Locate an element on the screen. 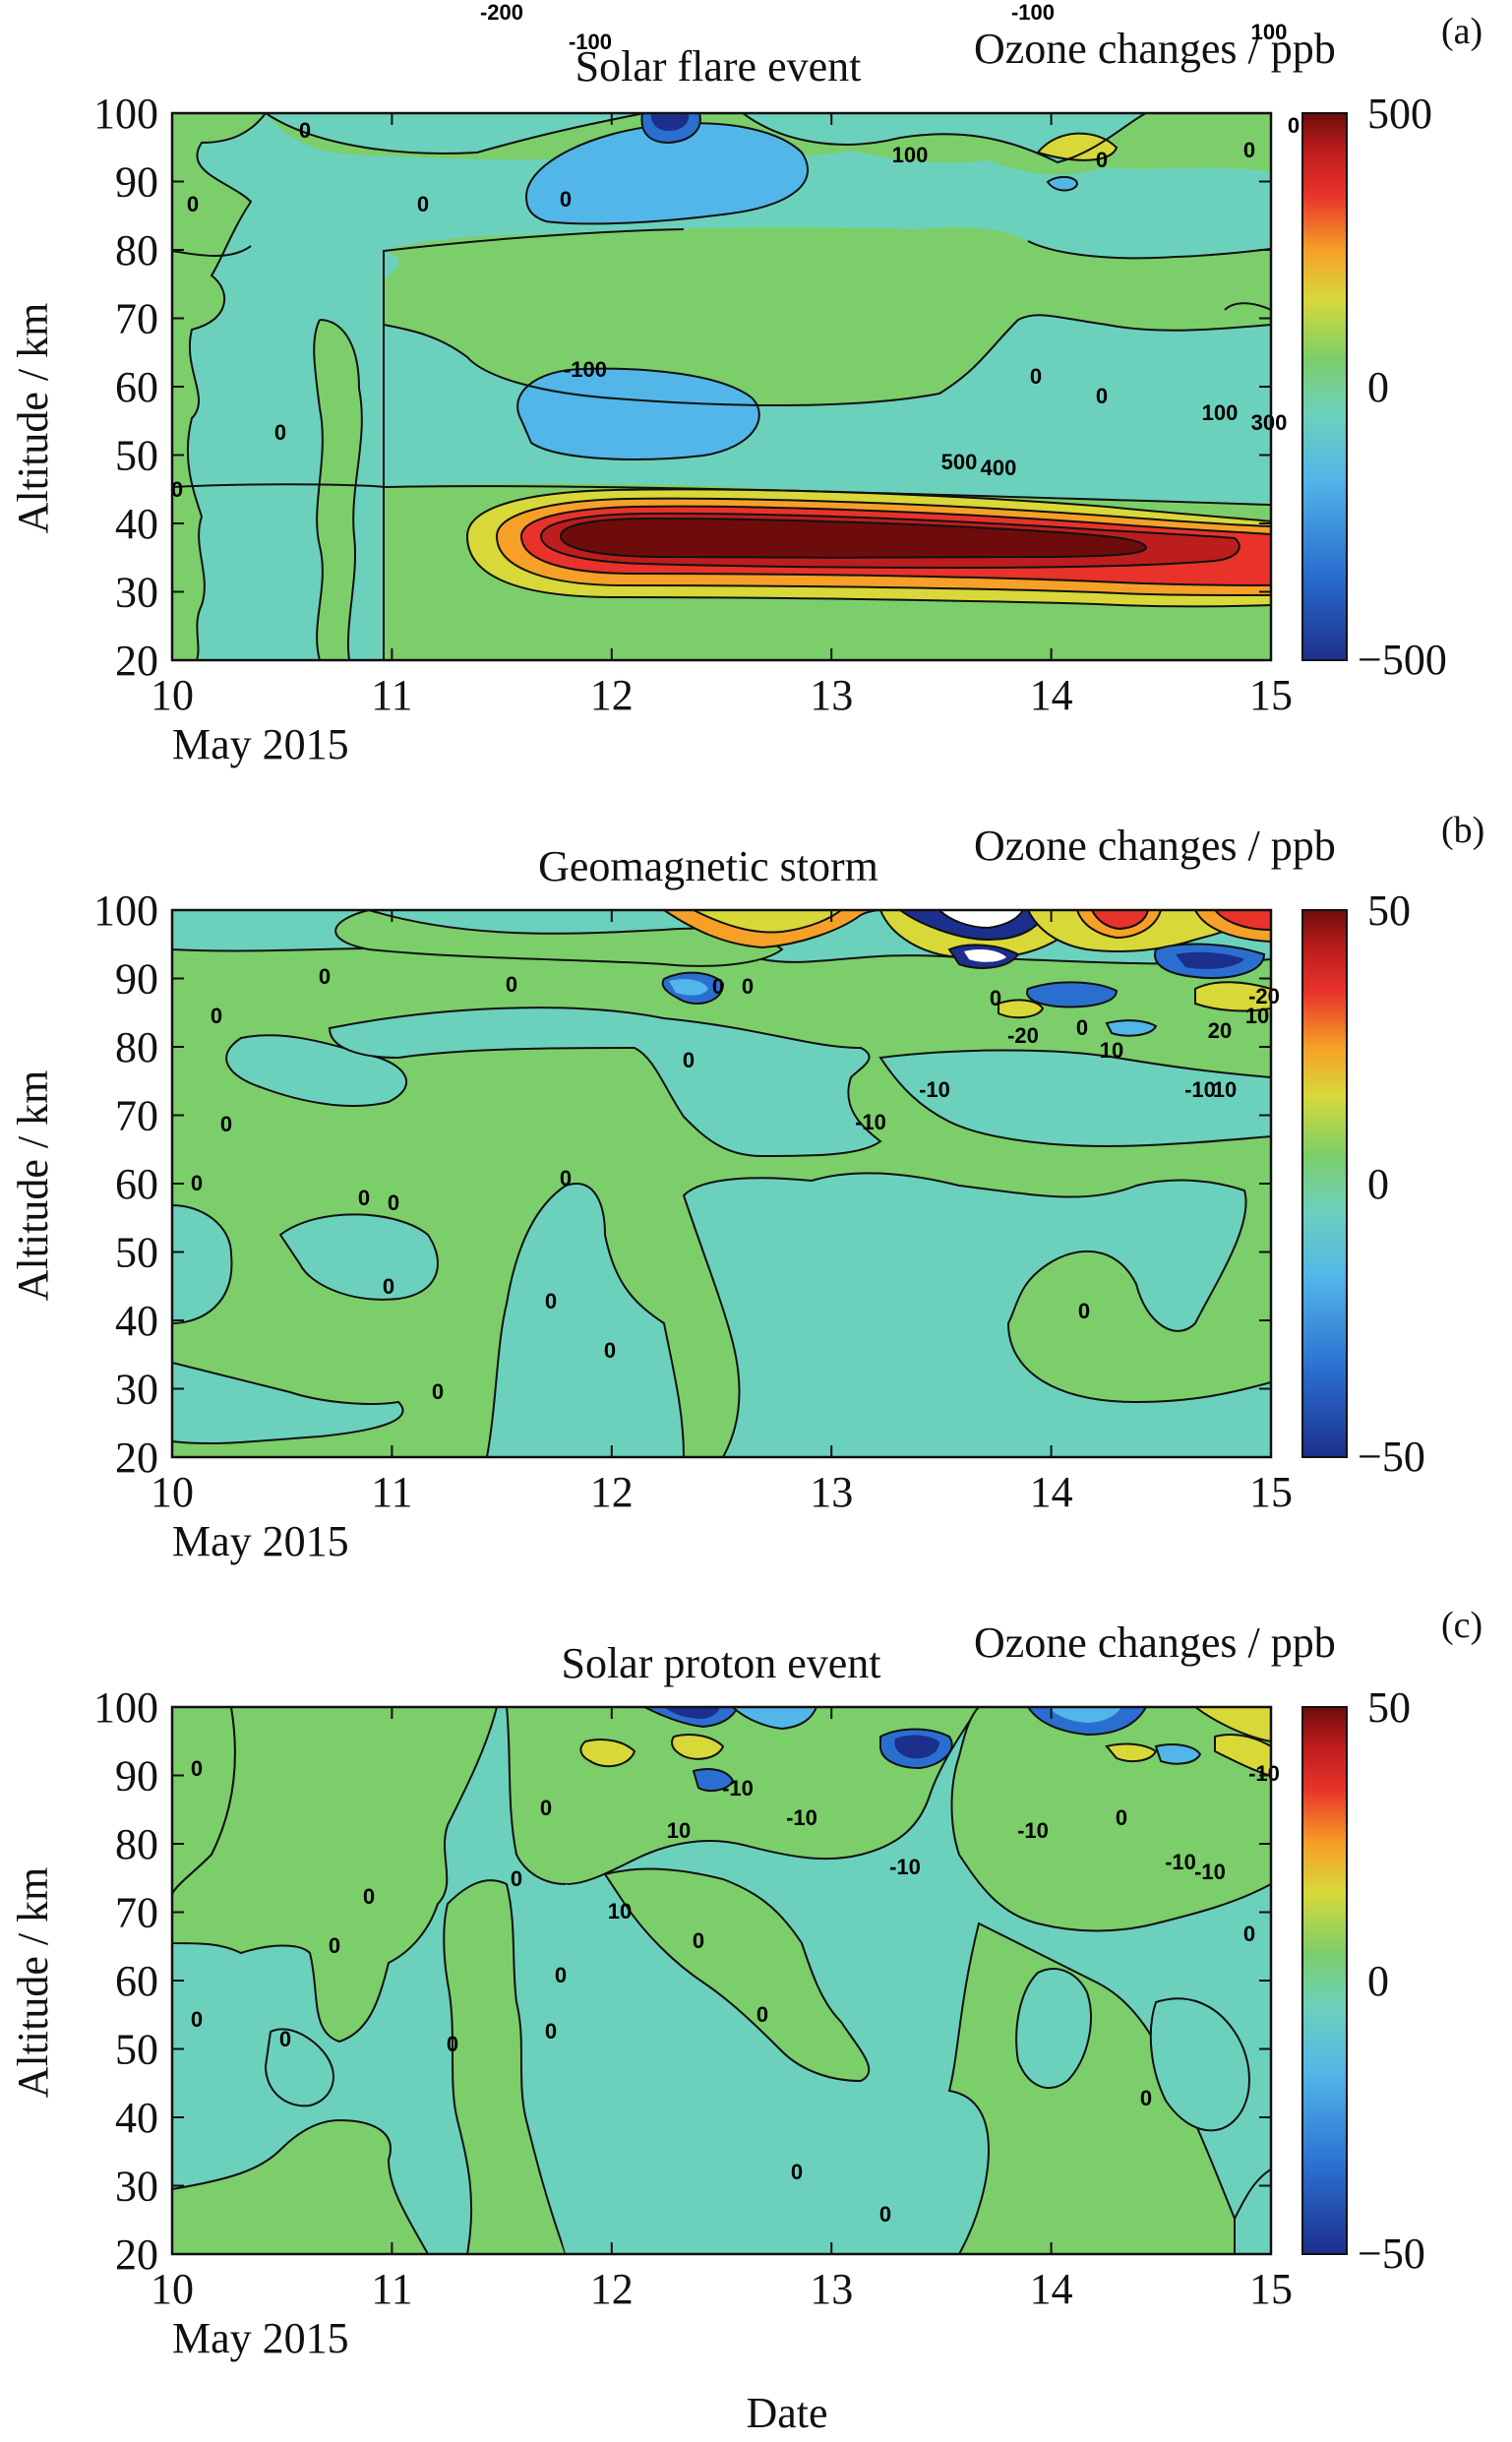  y-tick-label: 40 is located at coordinates (137, 524).